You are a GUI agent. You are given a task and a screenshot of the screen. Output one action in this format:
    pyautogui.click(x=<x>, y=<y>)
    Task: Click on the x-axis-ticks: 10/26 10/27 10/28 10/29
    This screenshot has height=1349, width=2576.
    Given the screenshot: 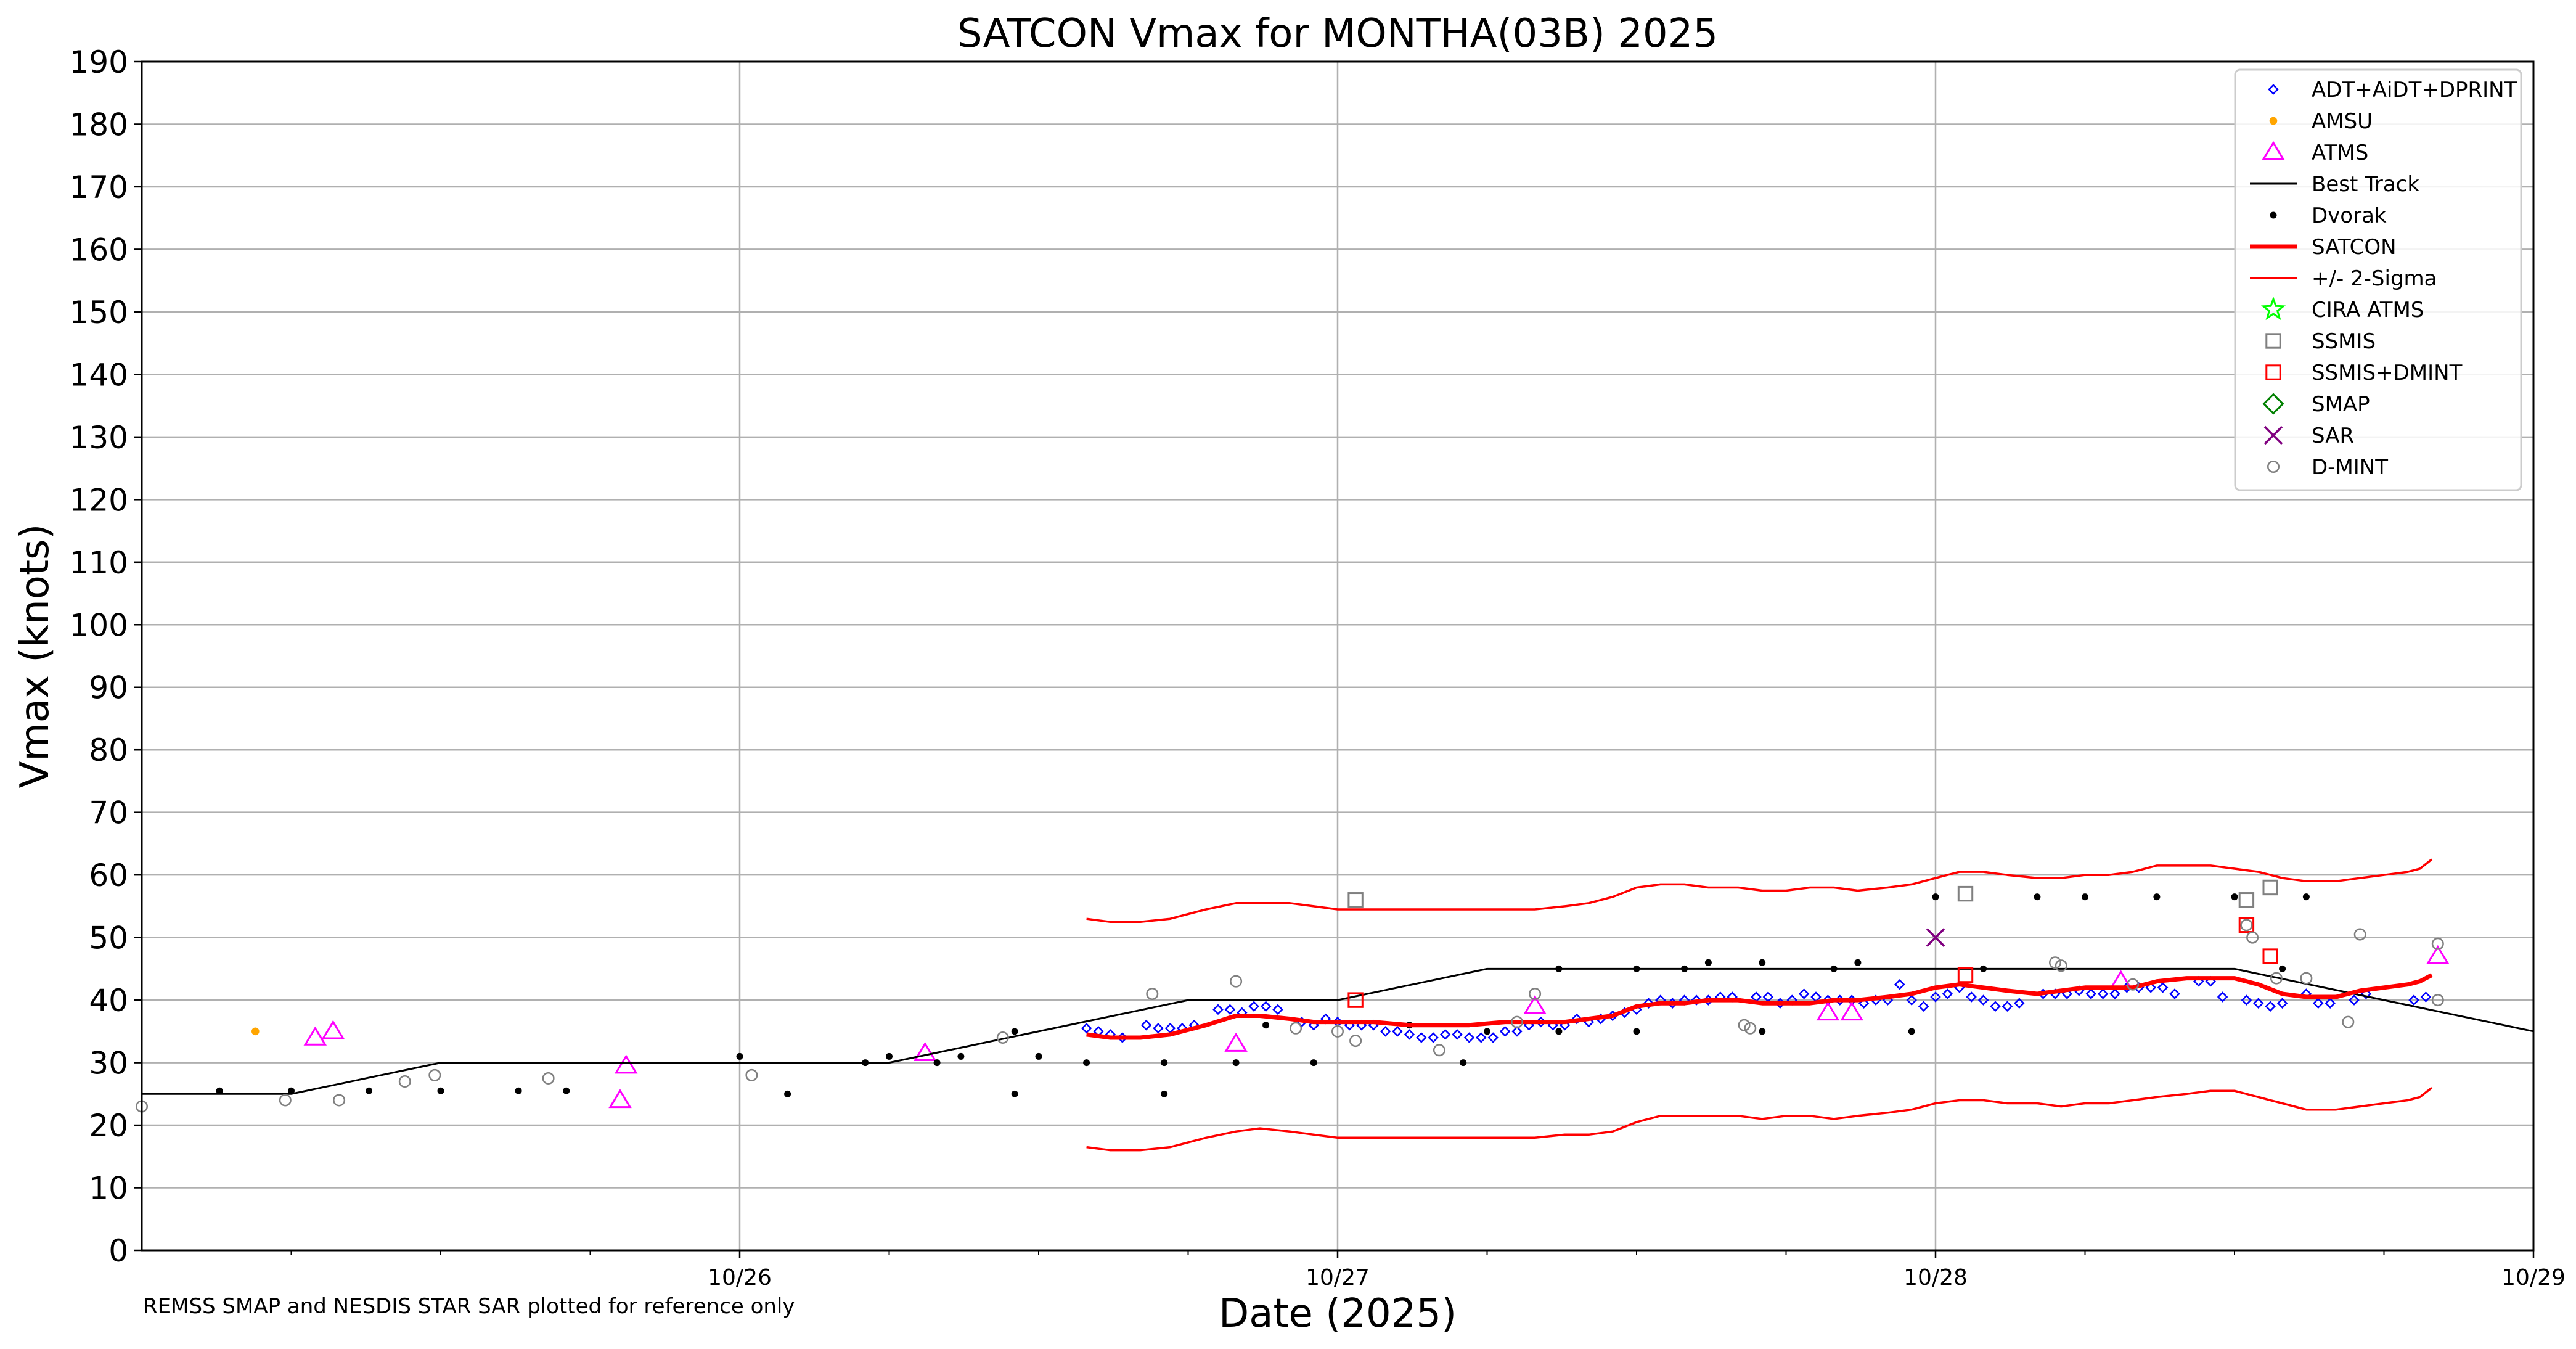 What is the action you would take?
    pyautogui.click(x=1637, y=1270)
    